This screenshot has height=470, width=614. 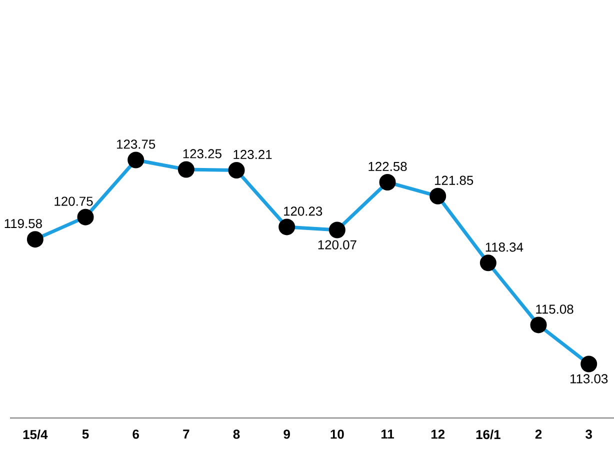 I want to click on x-tick-label: 5, so click(x=85, y=434).